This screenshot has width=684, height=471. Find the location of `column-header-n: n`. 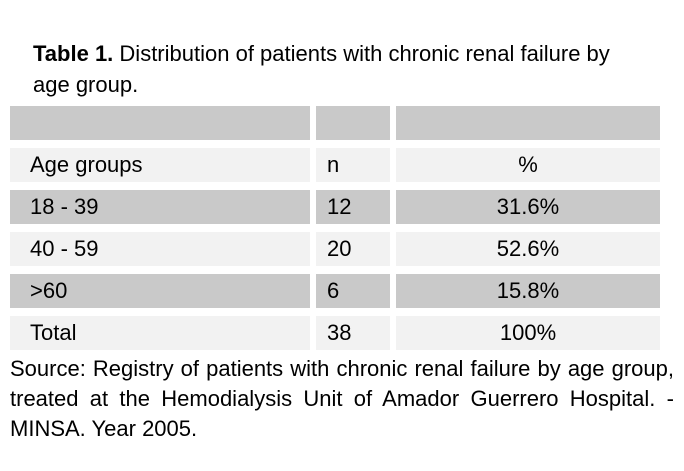

column-header-n: n is located at coordinates (353, 165).